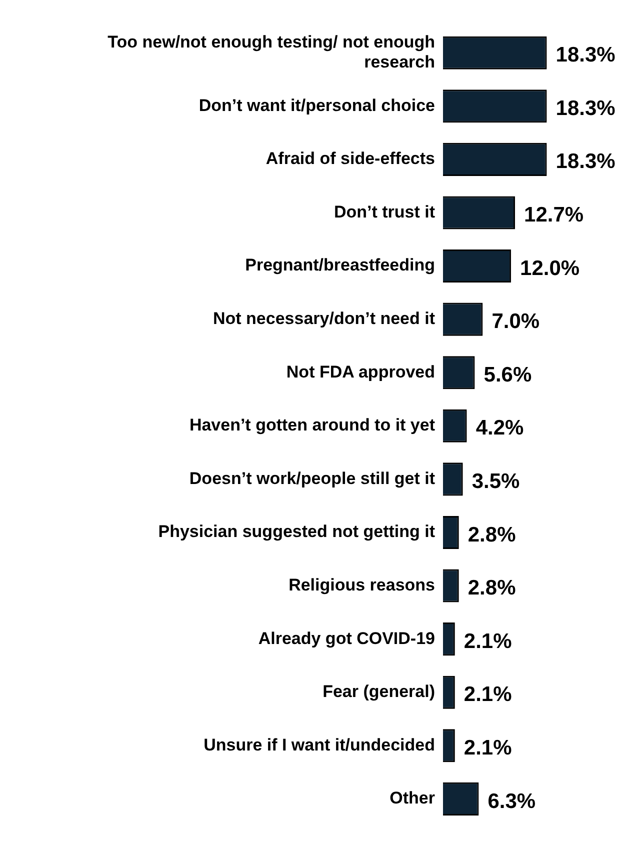  Describe the element at coordinates (500, 428) in the screenshot. I see `data-label: 4.2%` at that location.